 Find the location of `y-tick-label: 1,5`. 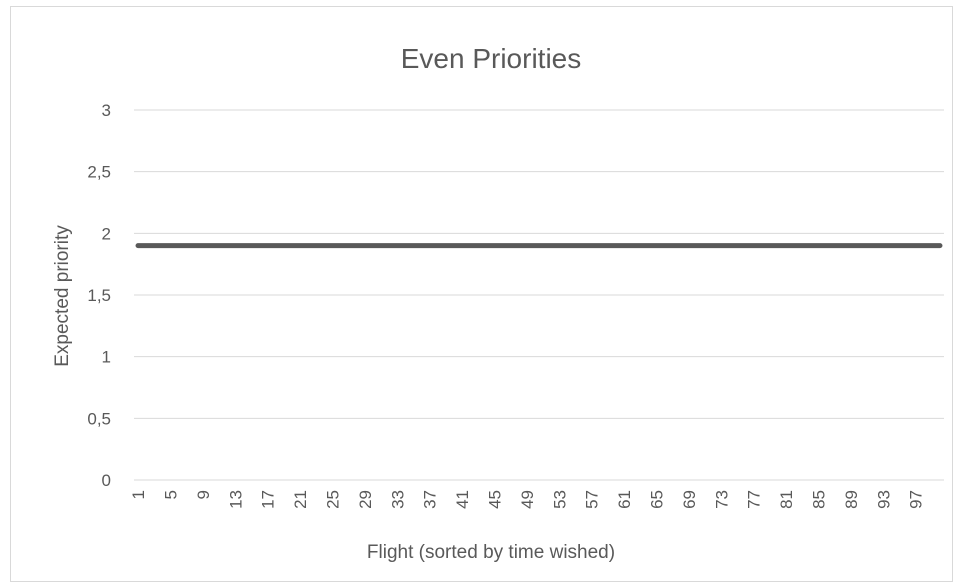

y-tick-label: 1,5 is located at coordinates (99, 295).